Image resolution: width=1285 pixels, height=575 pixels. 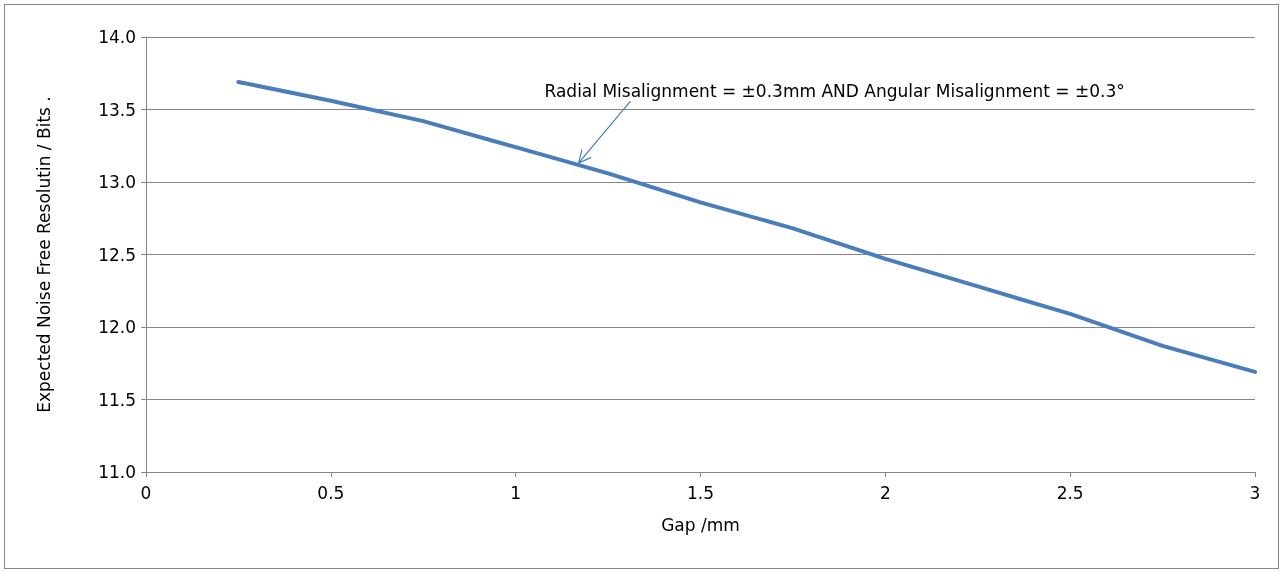 I want to click on annotation: Radial Misalignment = ±0.3mm AND Angular Misalignment = ±0.3°, so click(x=834, y=91).